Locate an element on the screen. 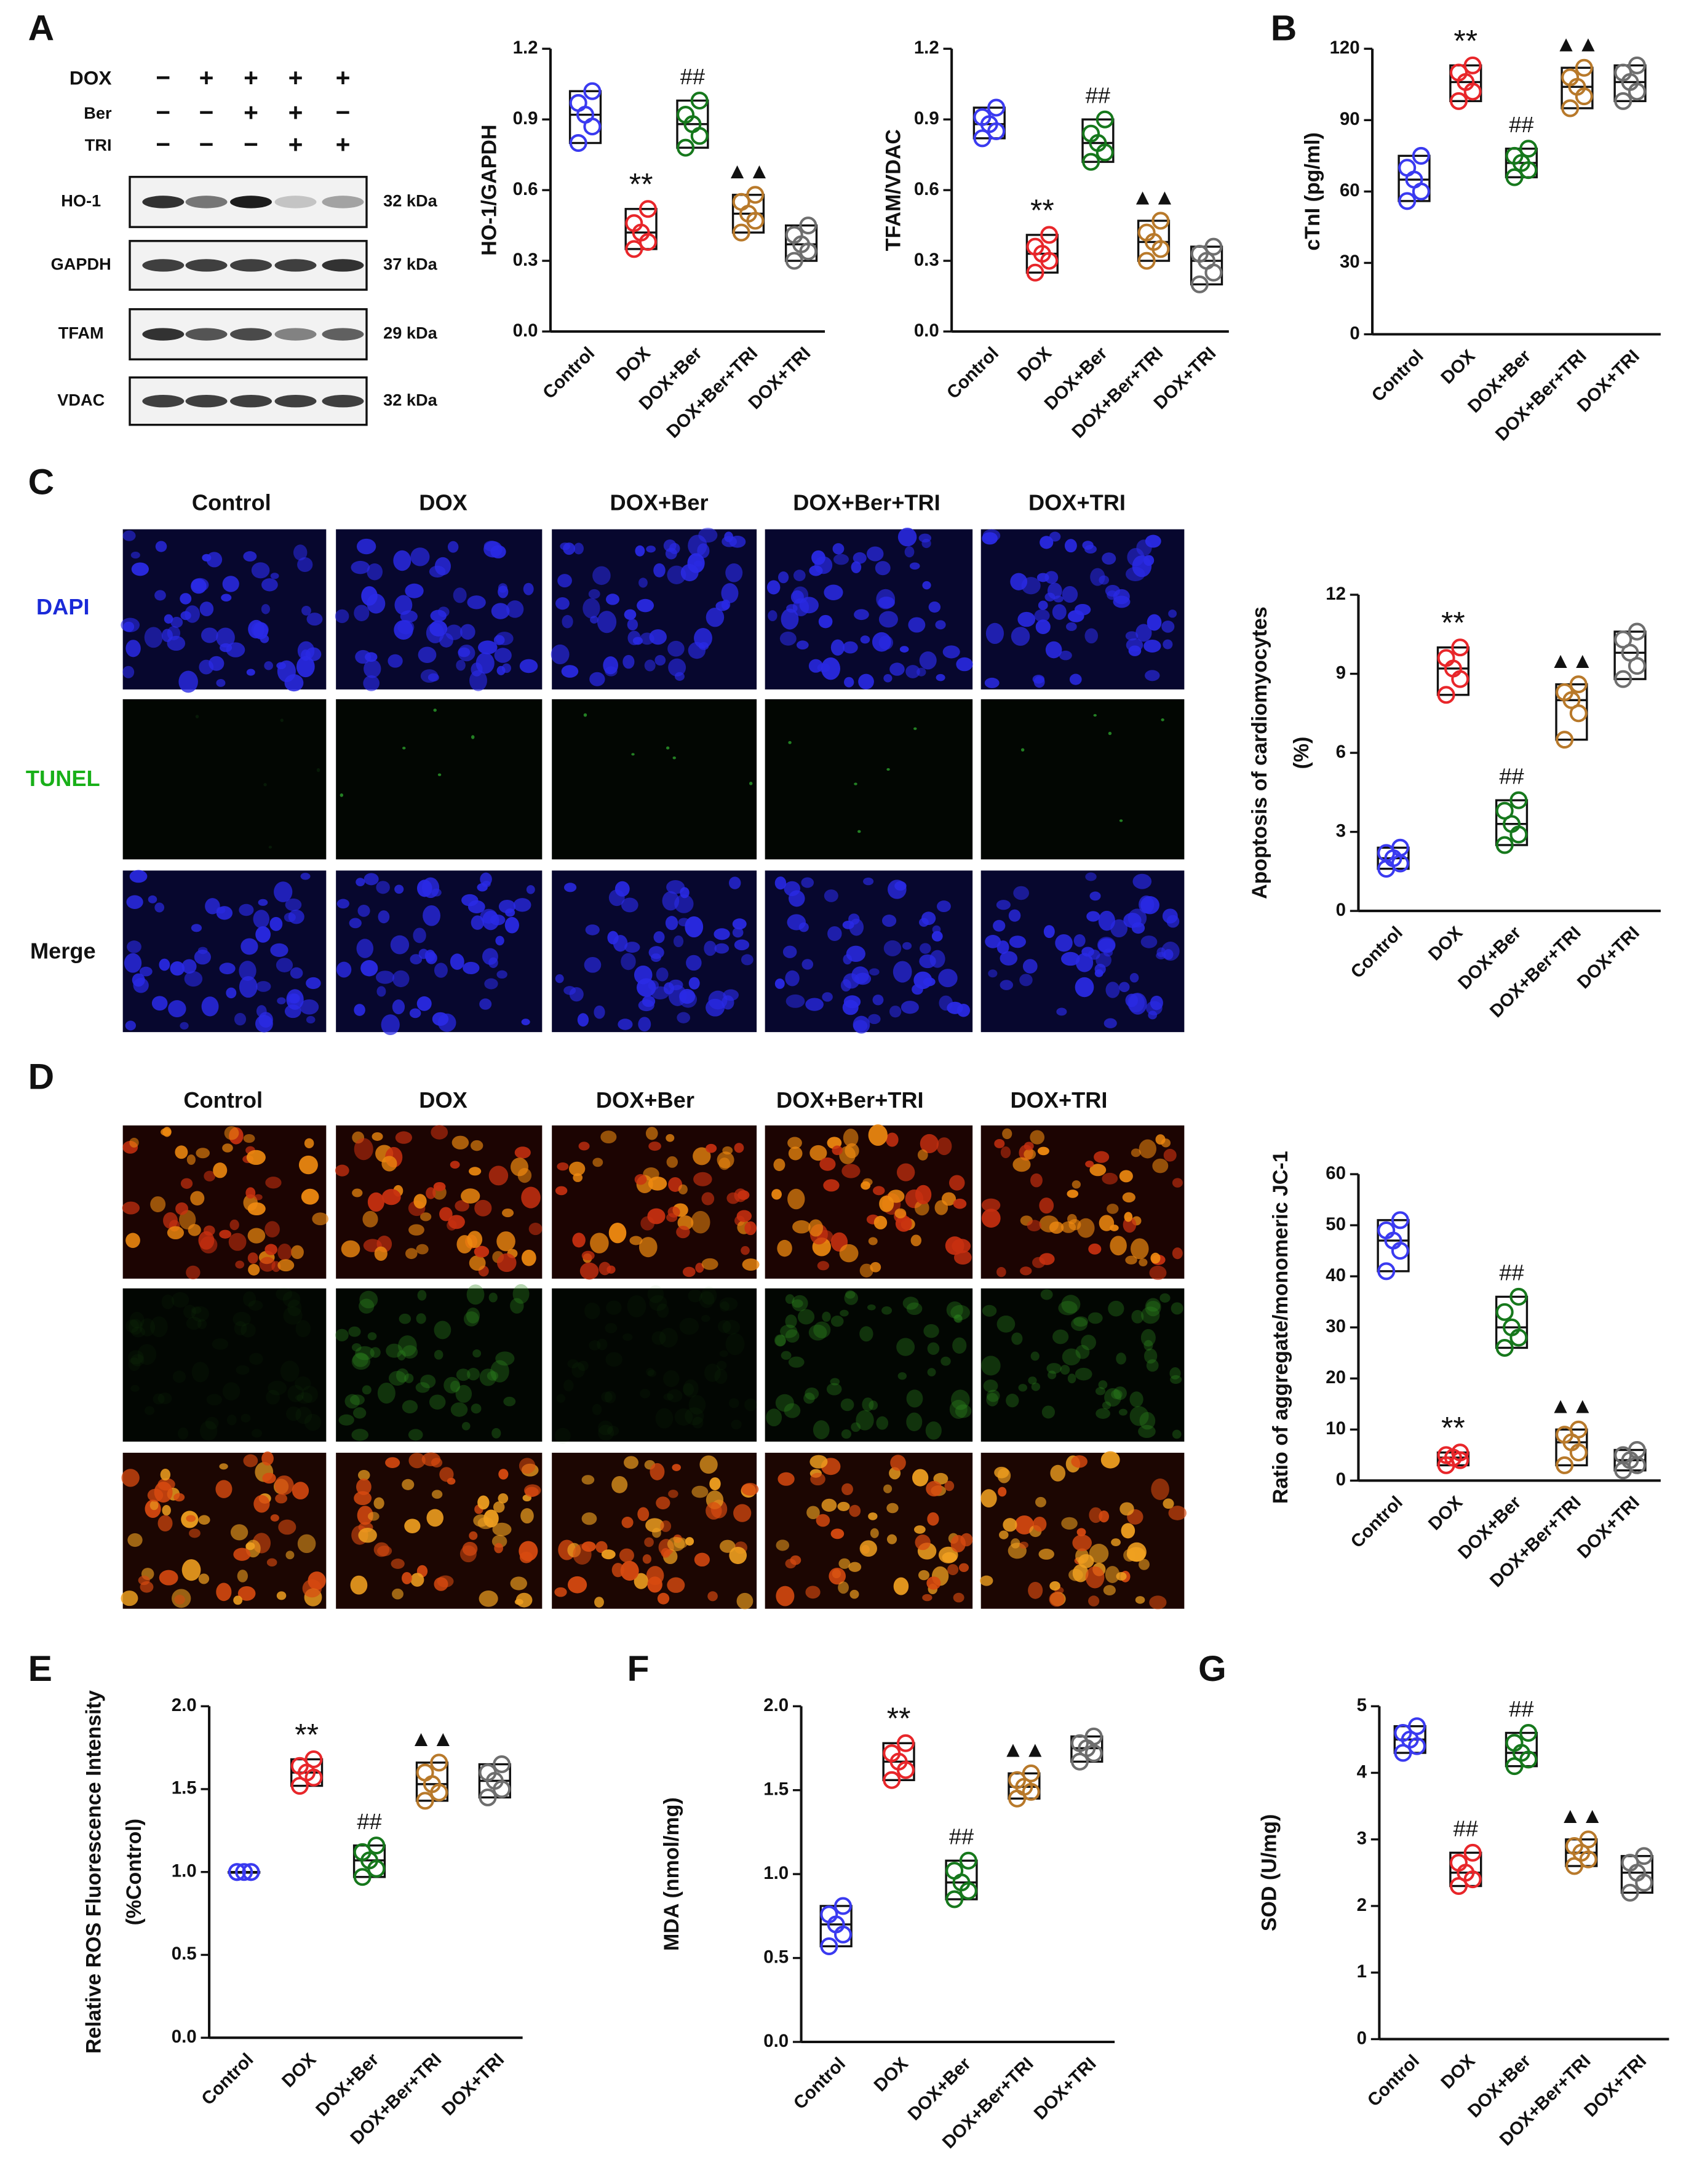 This screenshot has width=1686, height=2184. panel-label: D is located at coordinates (41, 1077).